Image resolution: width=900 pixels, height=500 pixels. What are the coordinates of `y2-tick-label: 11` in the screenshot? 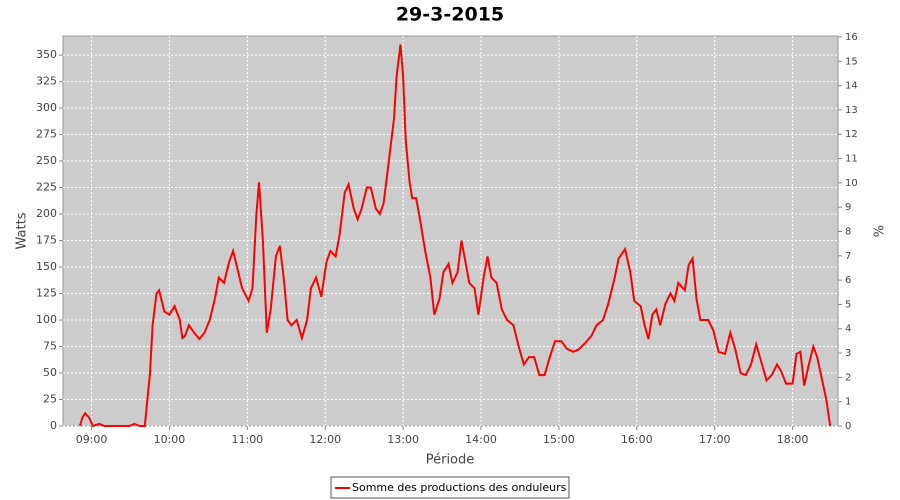 It's located at (851, 159).